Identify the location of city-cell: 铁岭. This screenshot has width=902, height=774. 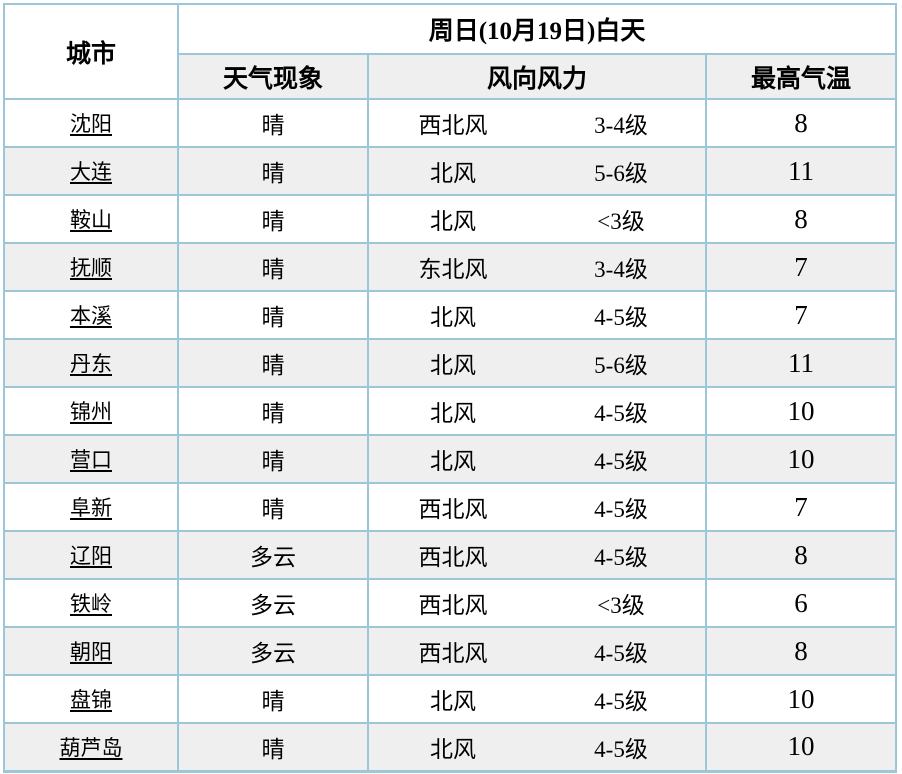
(91, 603).